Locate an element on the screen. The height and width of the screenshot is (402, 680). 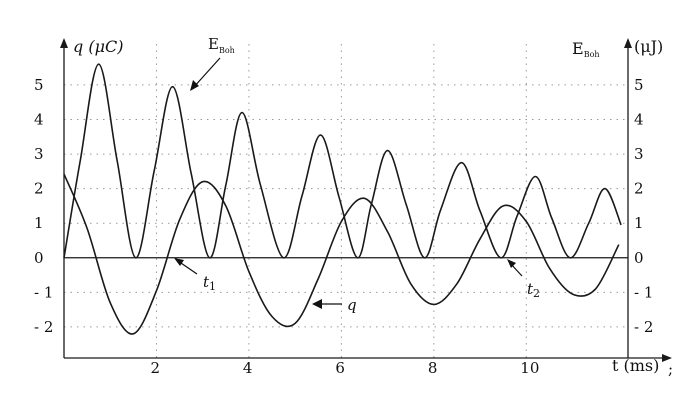
energy-series-label-sub: Boh is located at coordinates (227, 50).